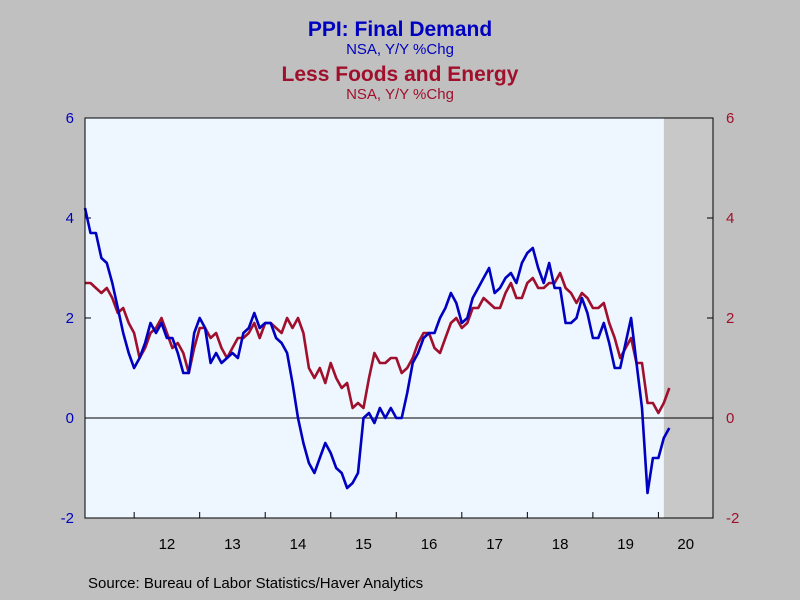 The image size is (800, 600). What do you see at coordinates (494, 544) in the screenshot?
I see `x-tick-label: 17` at bounding box center [494, 544].